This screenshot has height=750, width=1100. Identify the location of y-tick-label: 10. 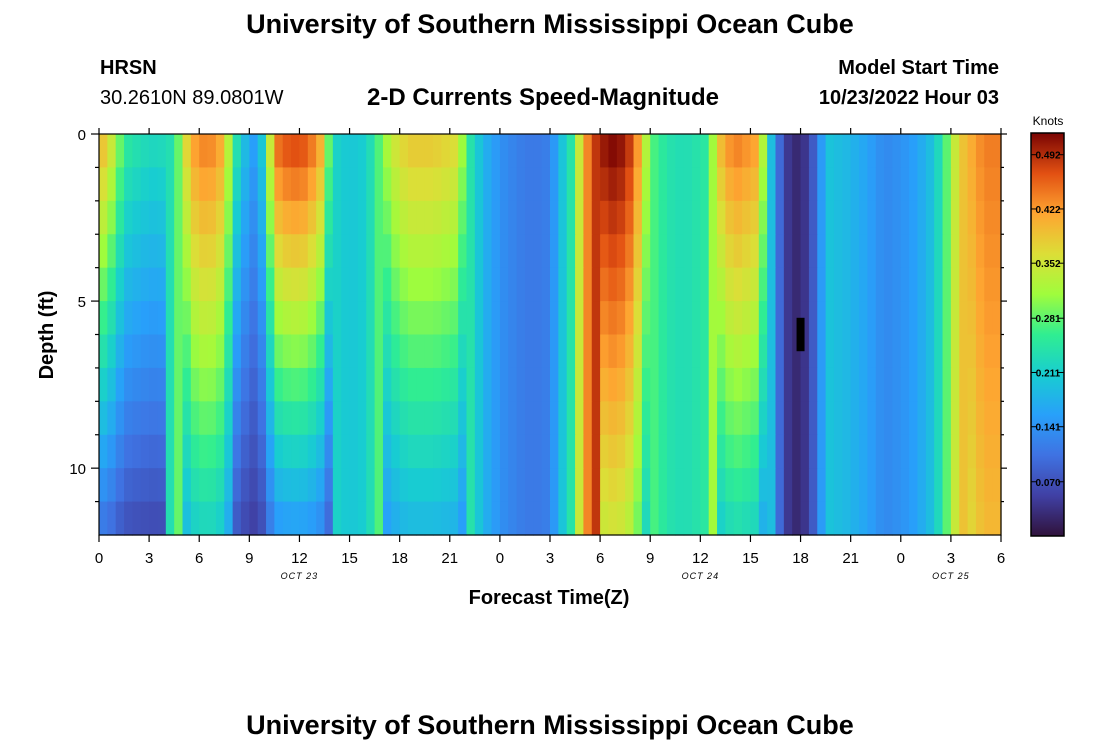
(77, 469).